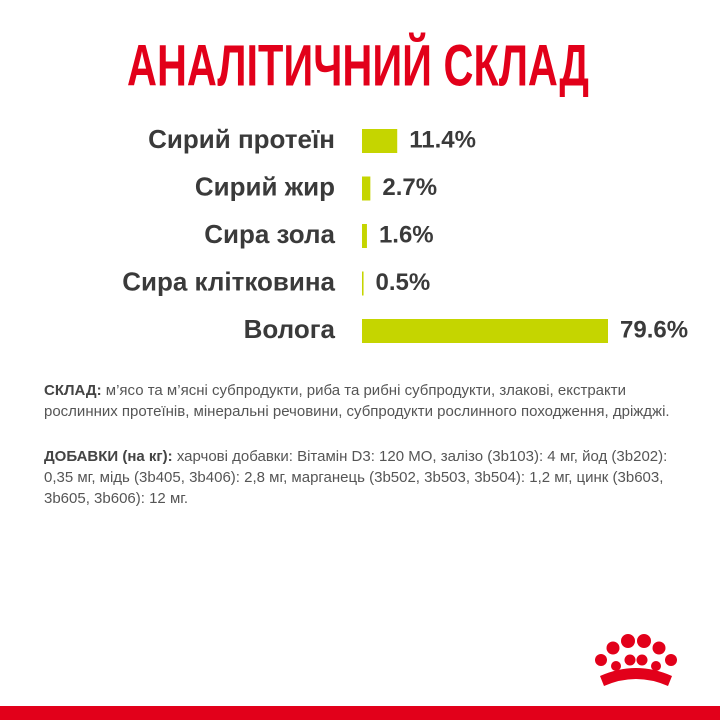 The image size is (720, 720). What do you see at coordinates (360, 713) in the screenshot?
I see `footer-bar` at bounding box center [360, 713].